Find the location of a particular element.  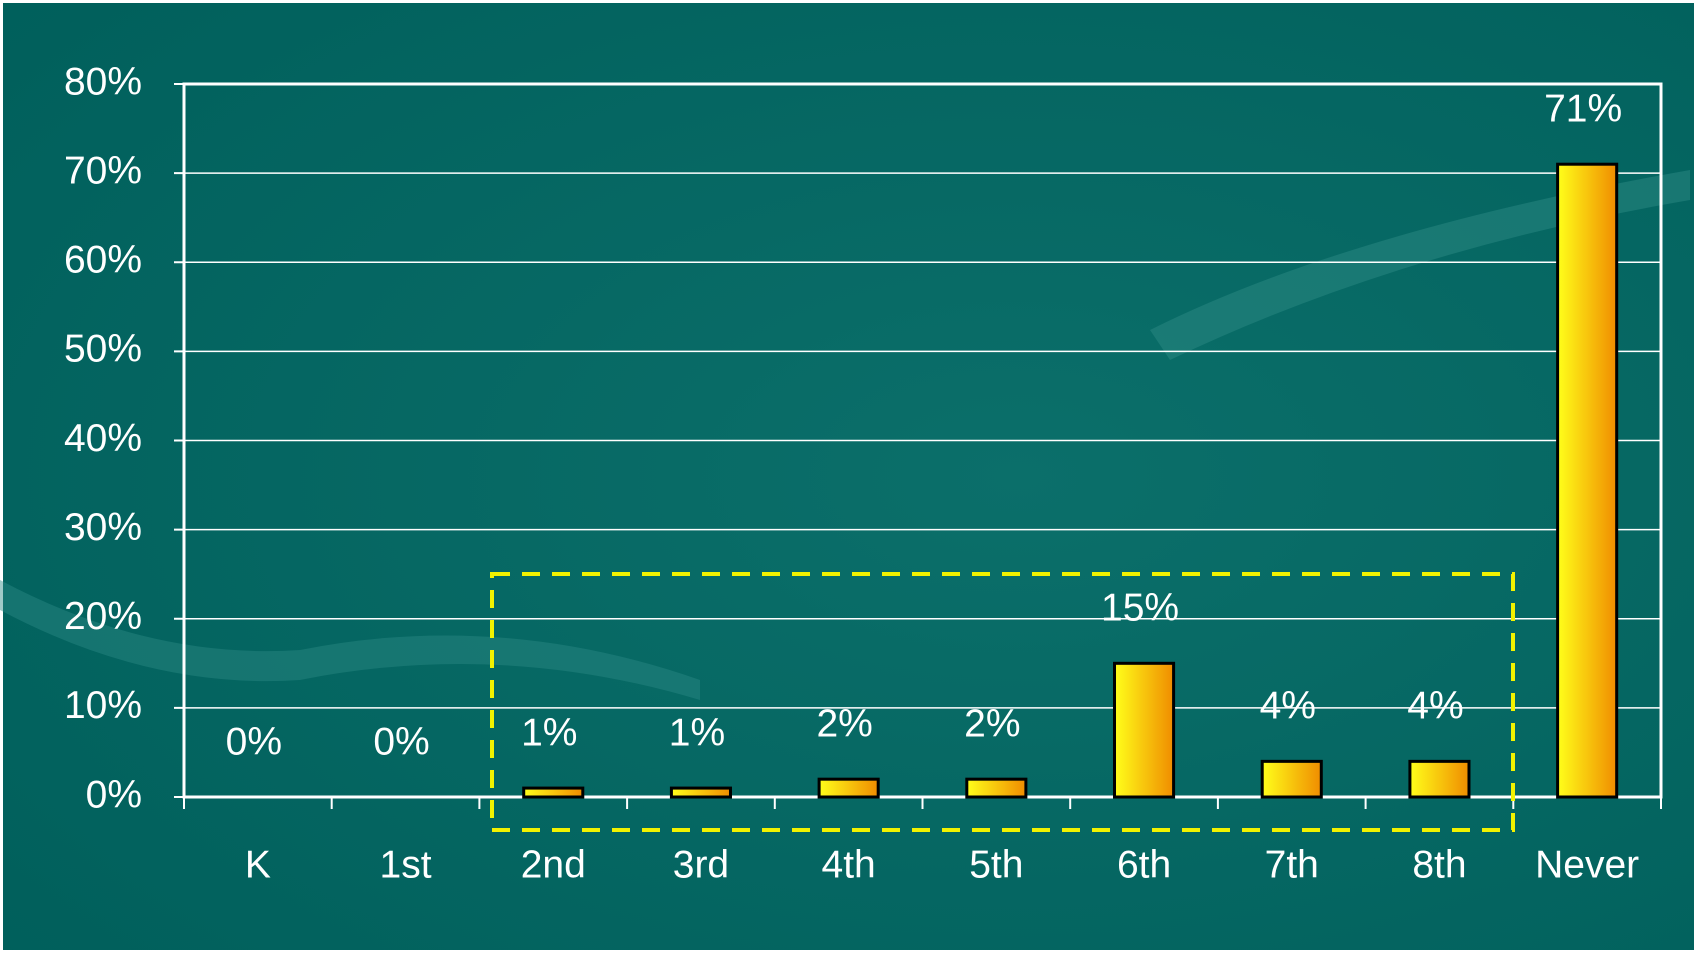

x-tick-label: 3rd is located at coordinates (701, 864).